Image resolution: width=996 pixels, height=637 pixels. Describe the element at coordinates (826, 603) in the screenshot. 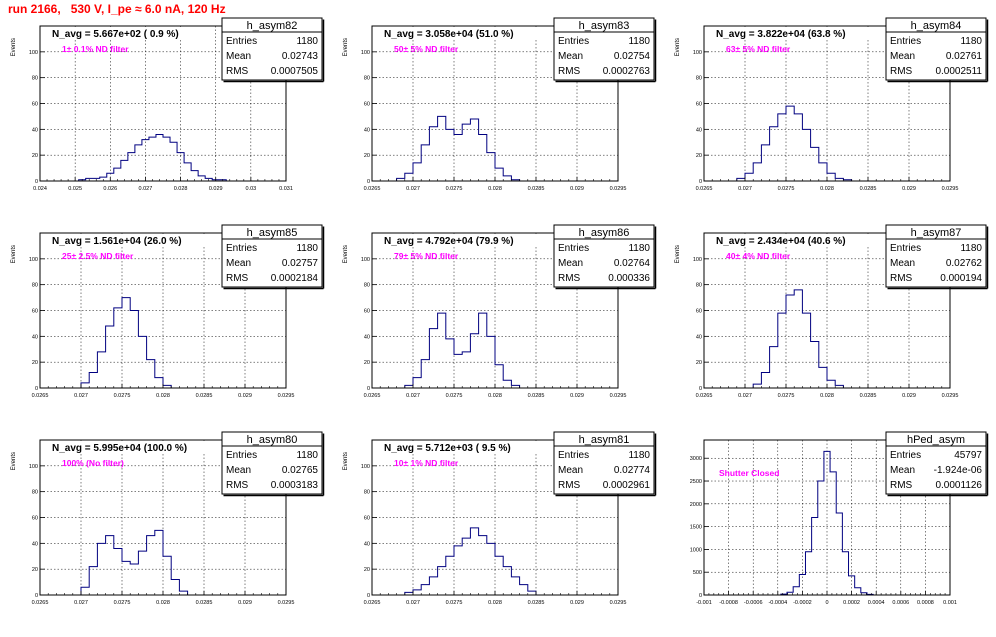

I see `x-tick-label: 0` at that location.